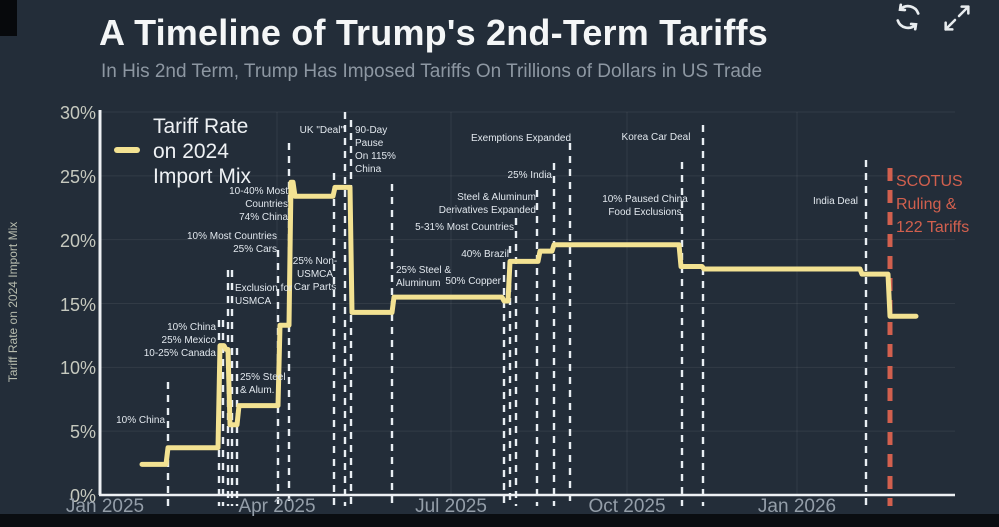  I want to click on event-annotation: 40% Brazil, so click(485, 254).